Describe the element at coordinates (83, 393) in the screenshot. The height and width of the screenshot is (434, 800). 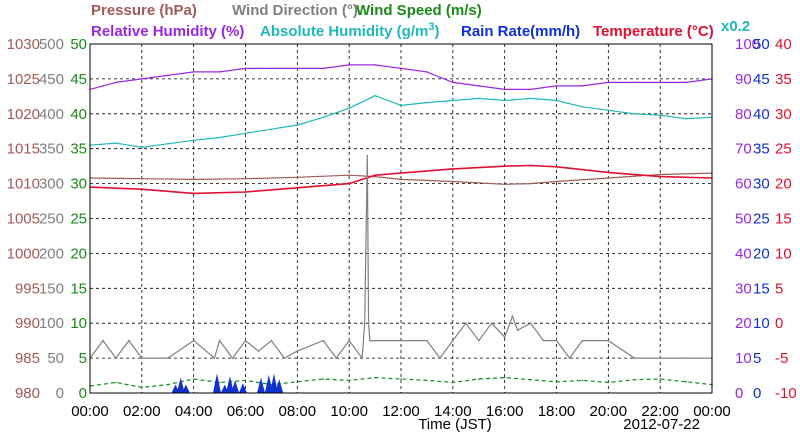
I see `tick-label-wind-speed: 0` at that location.